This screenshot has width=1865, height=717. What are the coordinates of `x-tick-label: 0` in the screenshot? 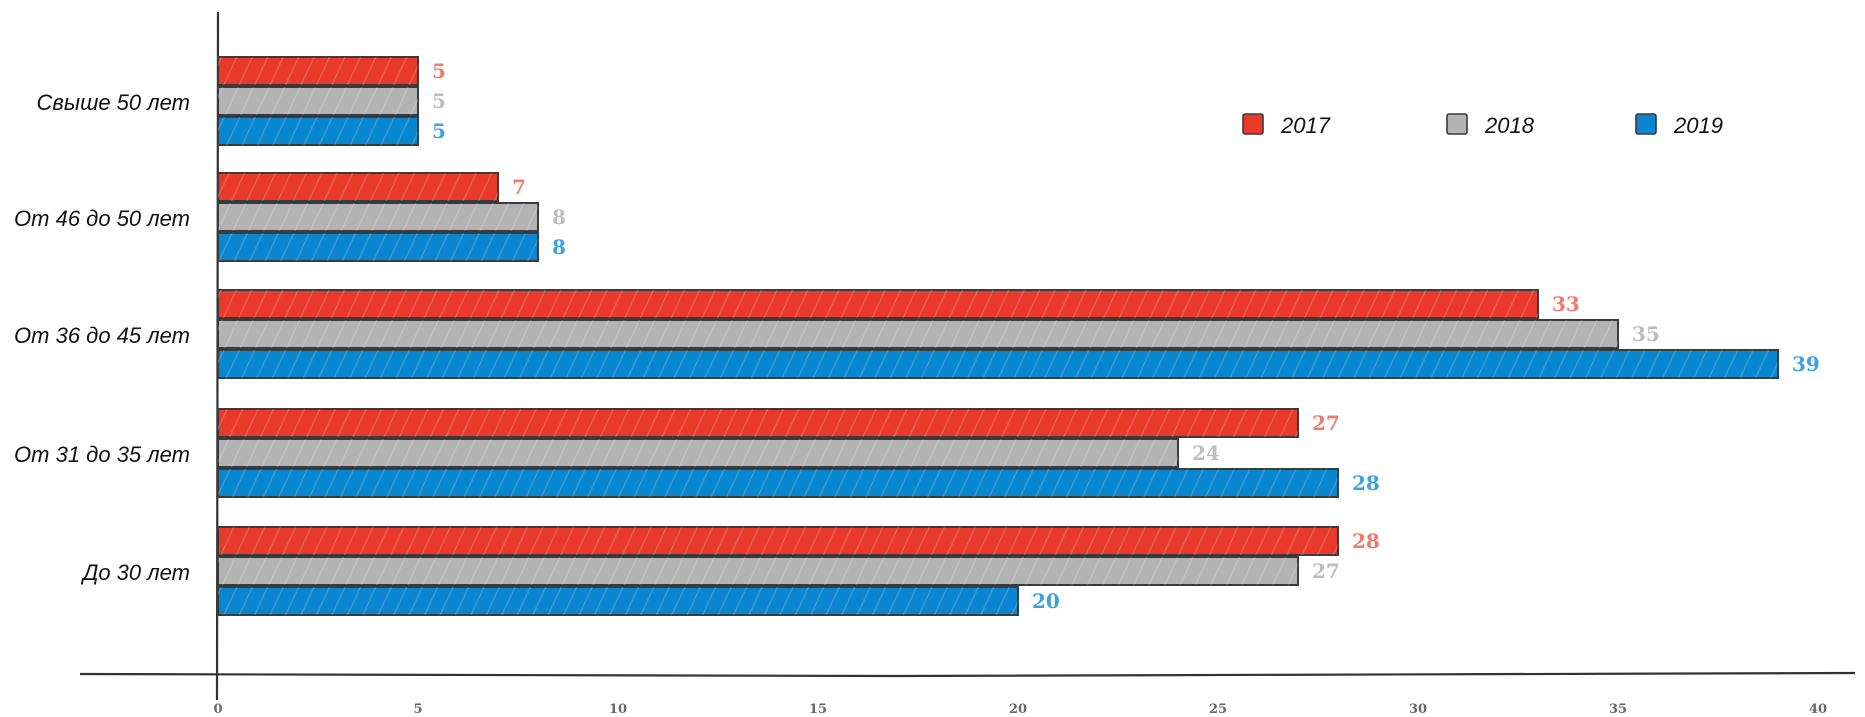 It's located at (217, 709).